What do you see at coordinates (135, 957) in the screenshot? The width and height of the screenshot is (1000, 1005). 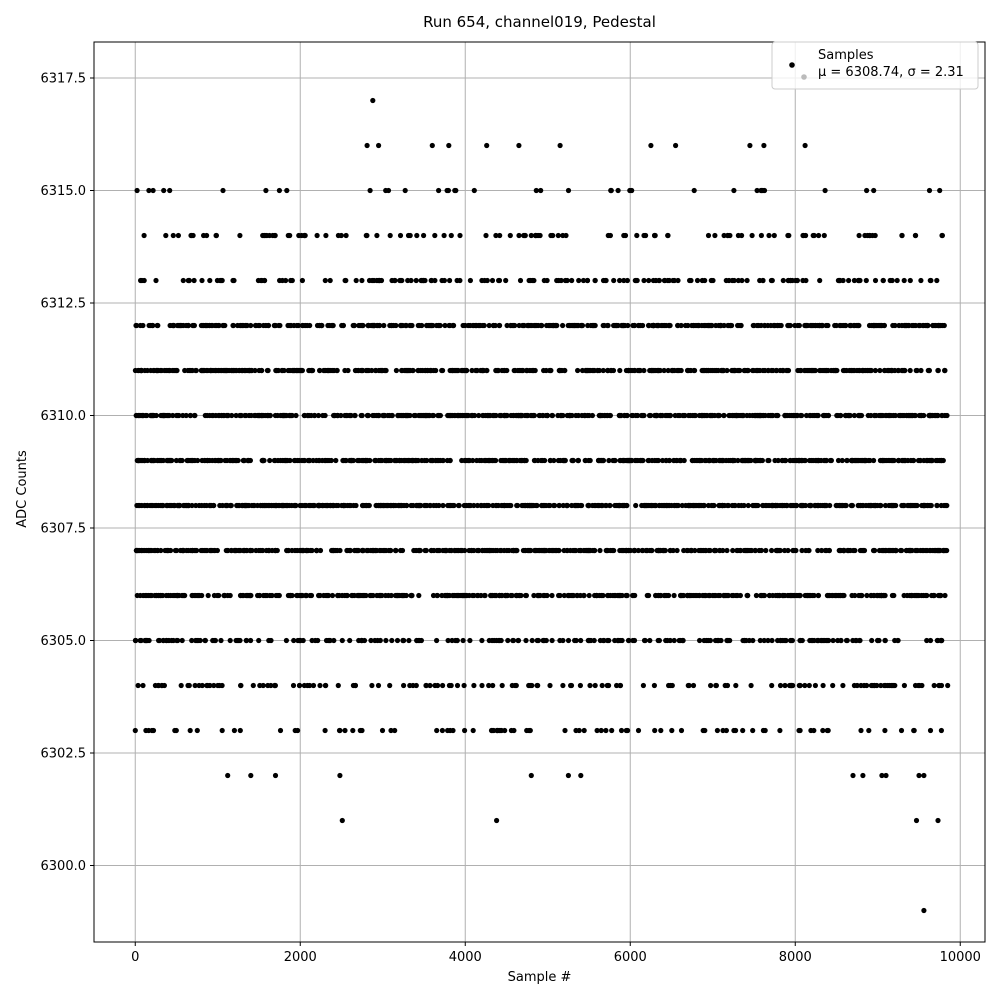 I see `x-tick-label: 0` at bounding box center [135, 957].